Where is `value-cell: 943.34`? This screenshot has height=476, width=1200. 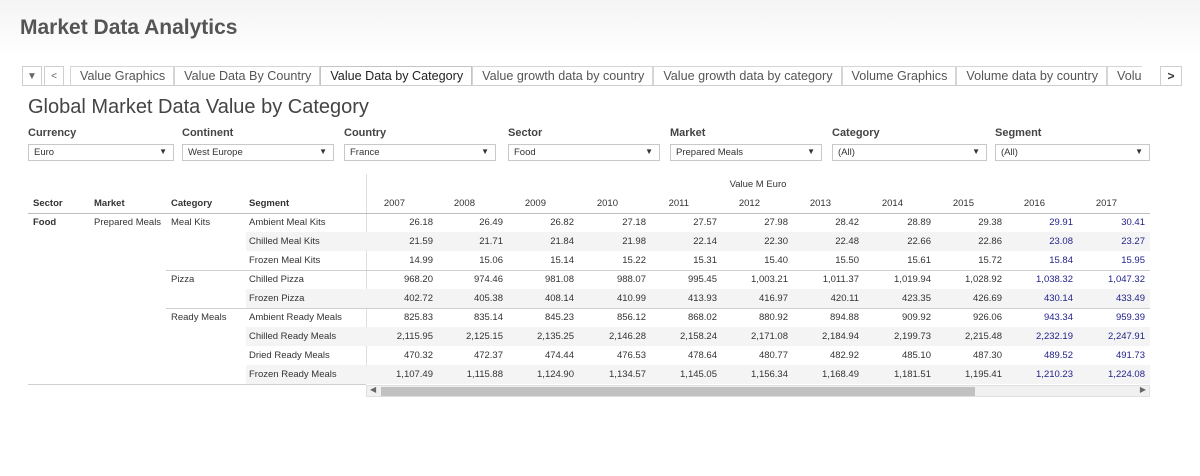
value-cell: 943.34 is located at coordinates (1058, 317).